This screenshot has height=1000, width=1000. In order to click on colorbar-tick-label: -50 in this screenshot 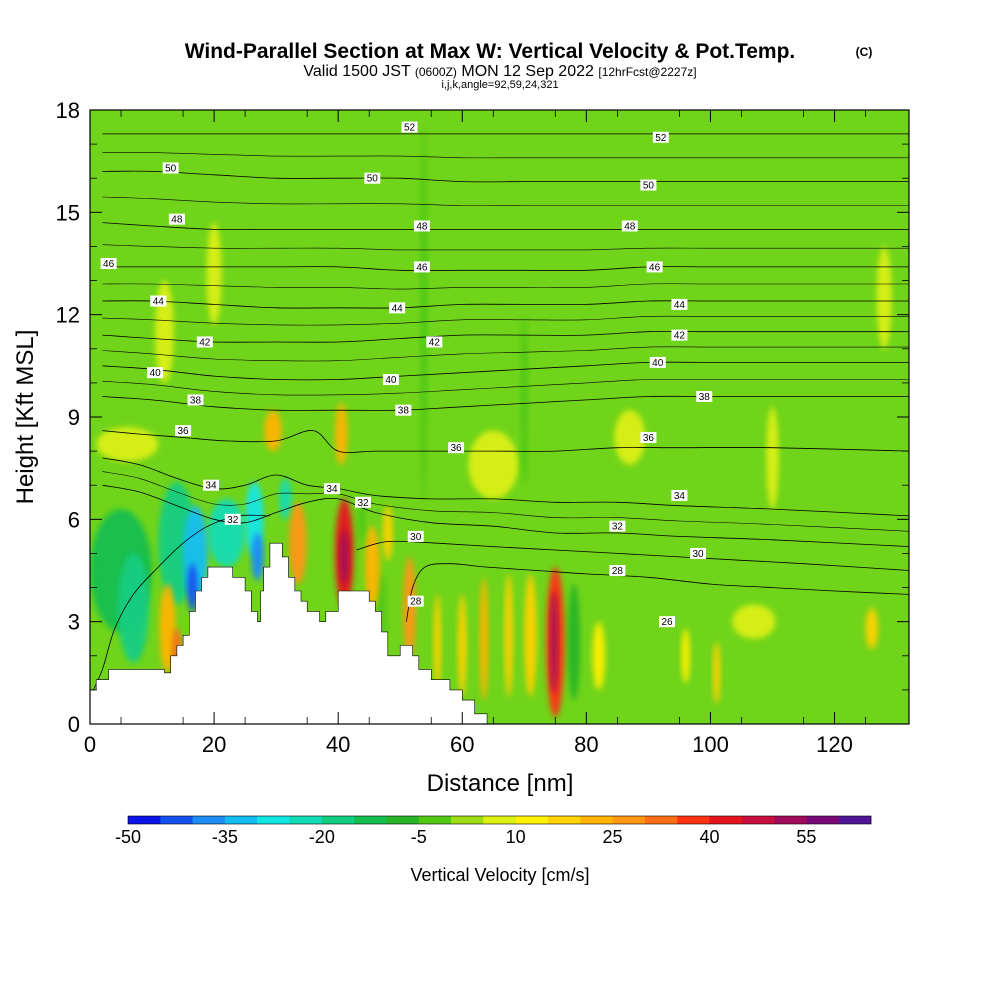, I will do `click(128, 837)`.